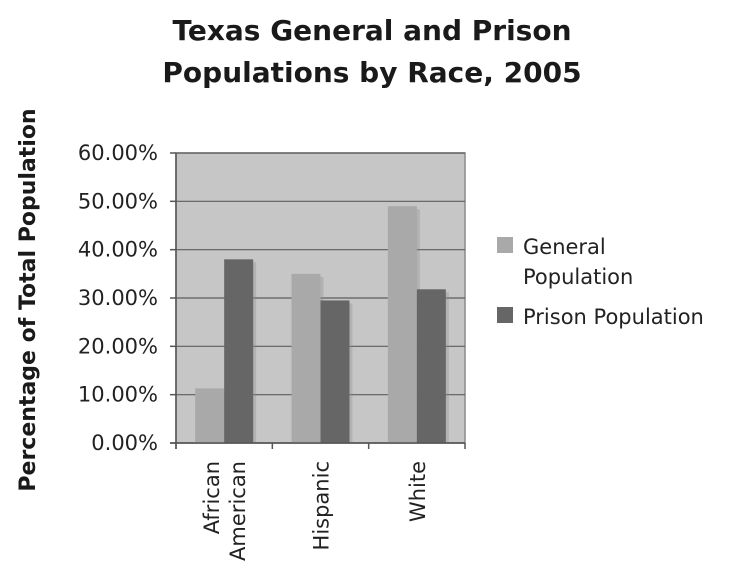 This screenshot has width=750, height=588. Describe the element at coordinates (28, 299) in the screenshot. I see `y-axis-title: Percentage of Total Population` at that location.